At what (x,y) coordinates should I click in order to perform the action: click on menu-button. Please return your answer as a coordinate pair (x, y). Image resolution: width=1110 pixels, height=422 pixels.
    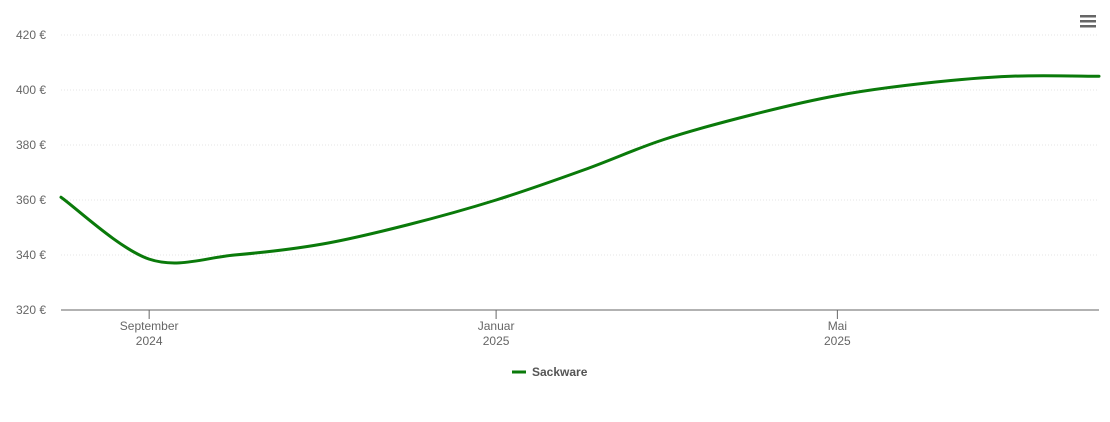
    Looking at the image, I should click on (1088, 21).